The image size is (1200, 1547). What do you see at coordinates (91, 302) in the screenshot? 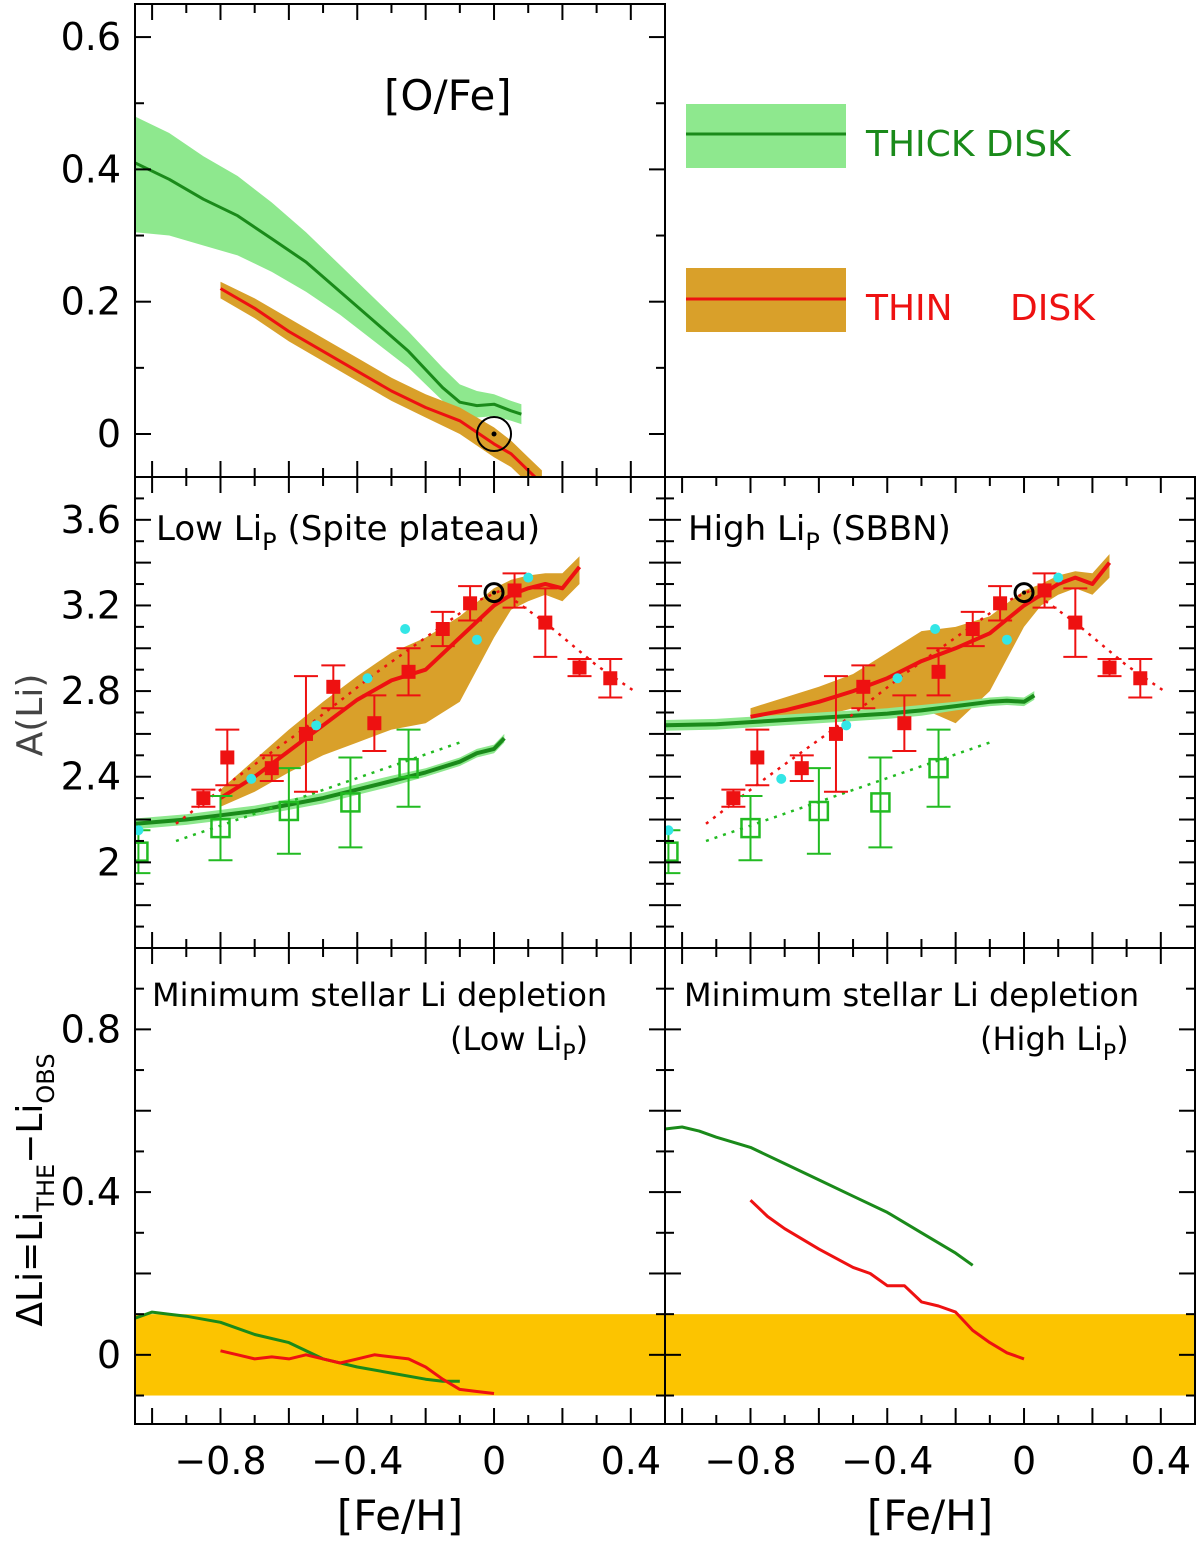
I see `ofe-ytick-label-2: 0.2` at bounding box center [91, 302].